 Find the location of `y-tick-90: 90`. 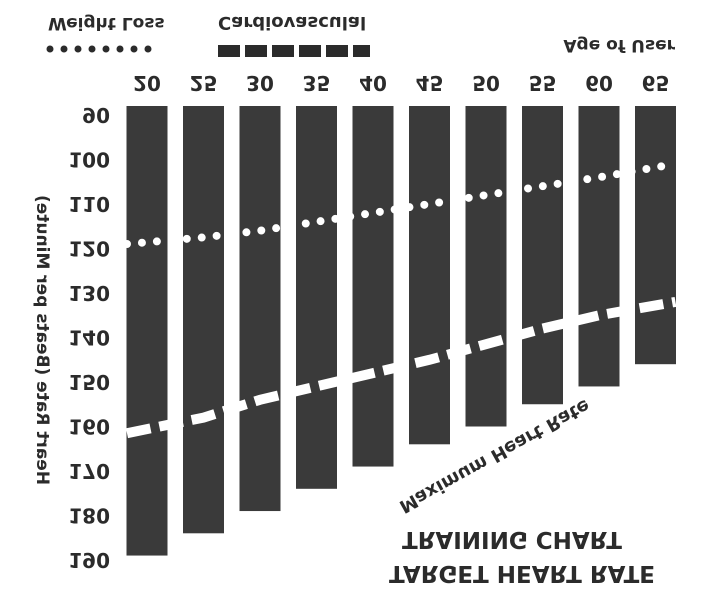

y-tick-90: 90 is located at coordinates (96, 115).